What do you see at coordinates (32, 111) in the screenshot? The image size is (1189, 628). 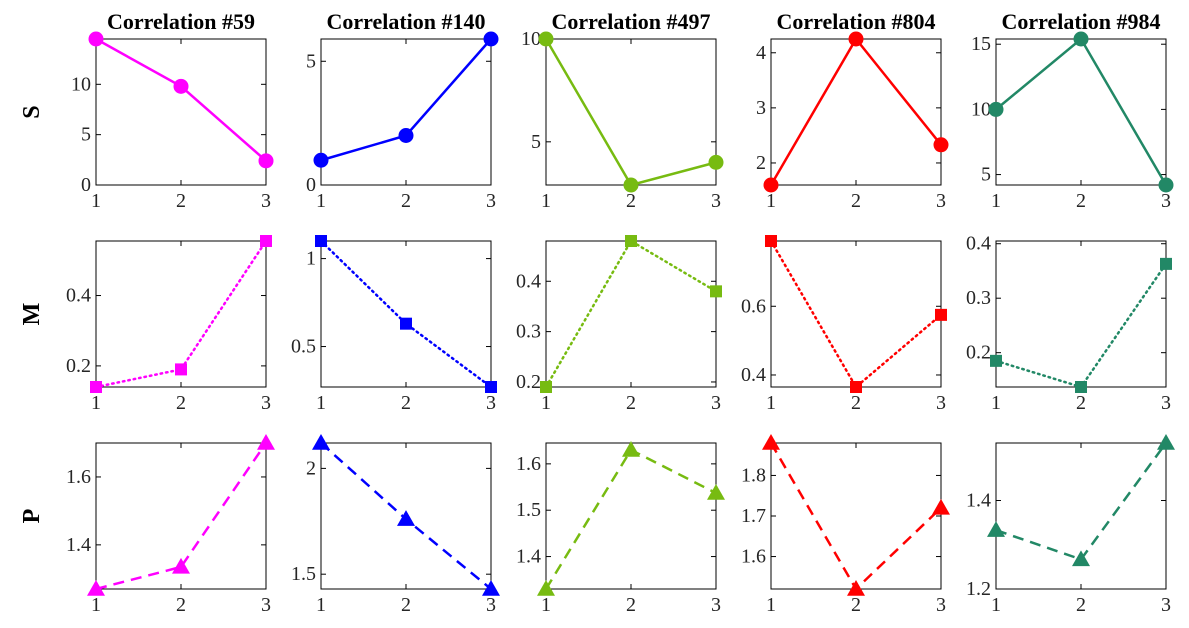 I see `row-label-s: S` at bounding box center [32, 111].